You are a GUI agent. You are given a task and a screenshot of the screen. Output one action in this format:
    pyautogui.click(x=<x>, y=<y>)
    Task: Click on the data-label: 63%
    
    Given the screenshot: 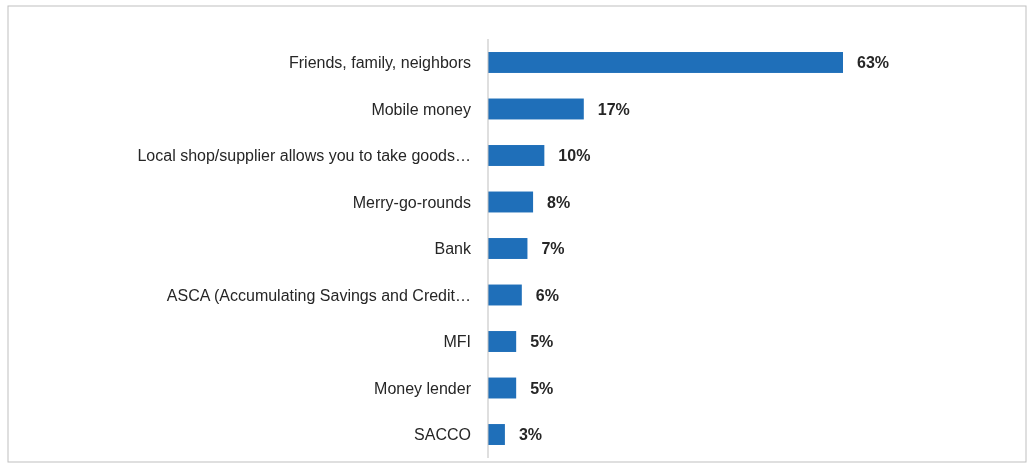 What is the action you would take?
    pyautogui.click(x=873, y=63)
    